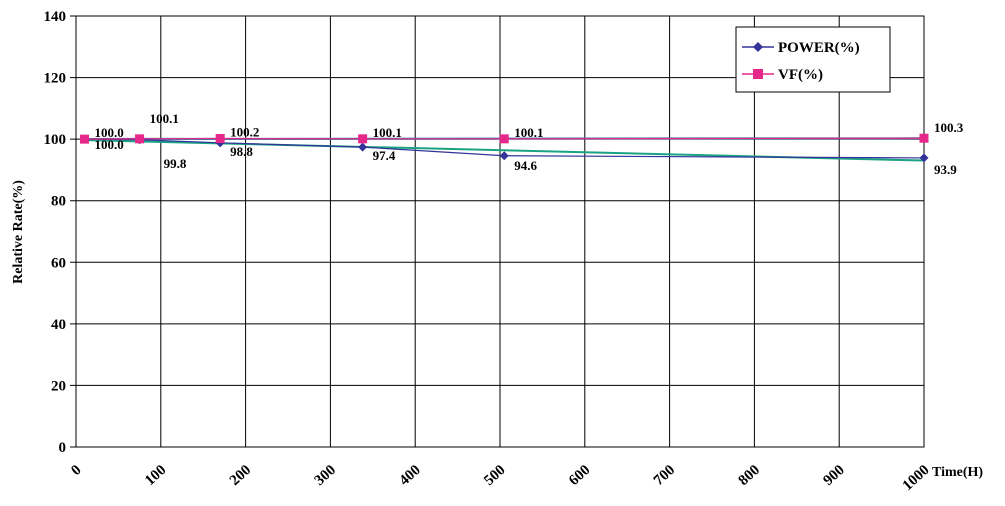 The height and width of the screenshot is (506, 1005). Describe the element at coordinates (819, 48) in the screenshot. I see `legend-label: POWER(%)` at that location.